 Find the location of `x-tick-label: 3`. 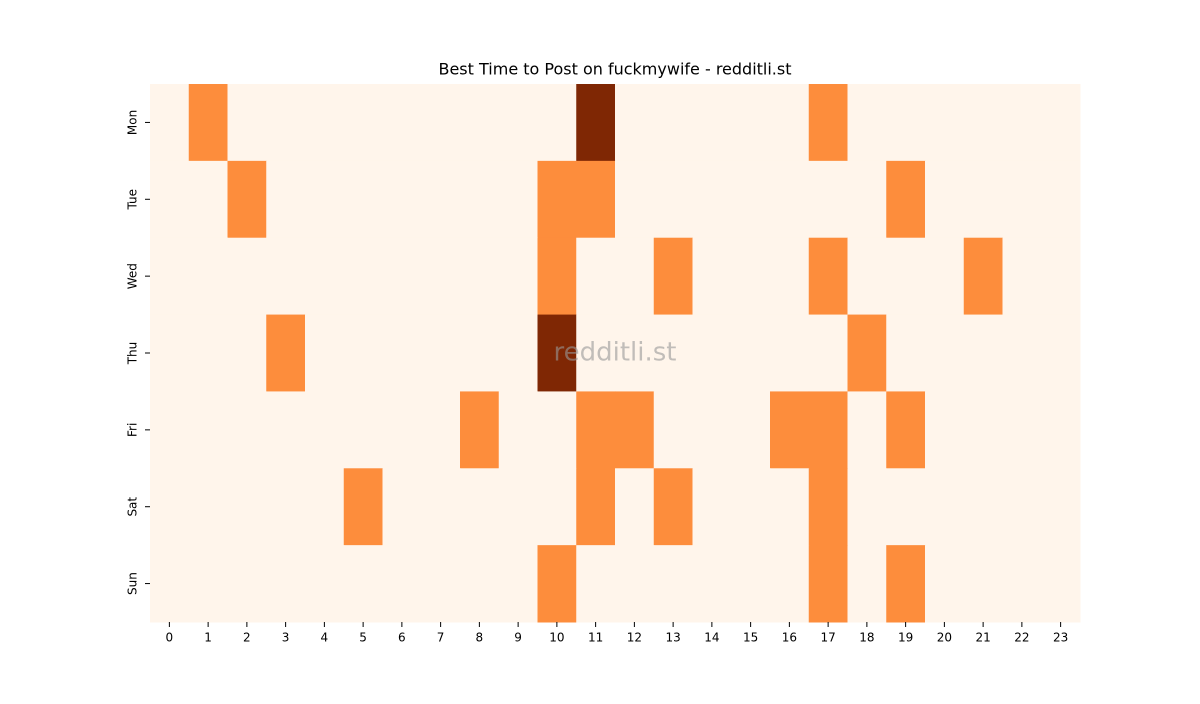

x-tick-label: 3 is located at coordinates (286, 638).